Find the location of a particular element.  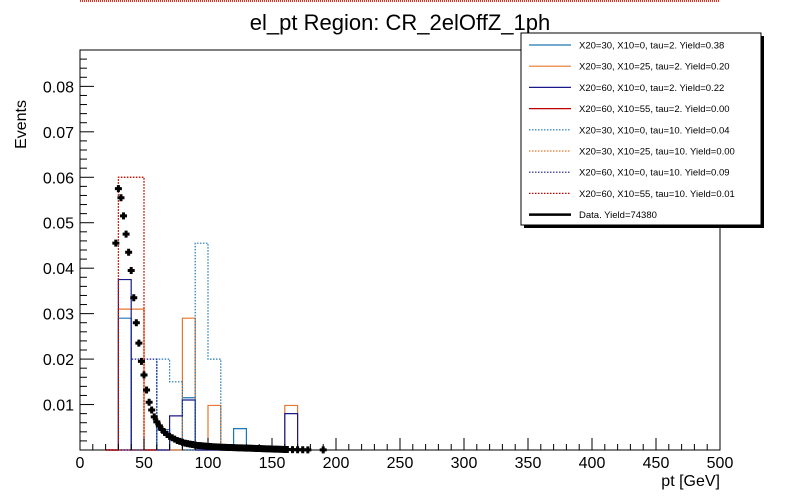

x-tick-label-5: 250 is located at coordinates (400, 463).